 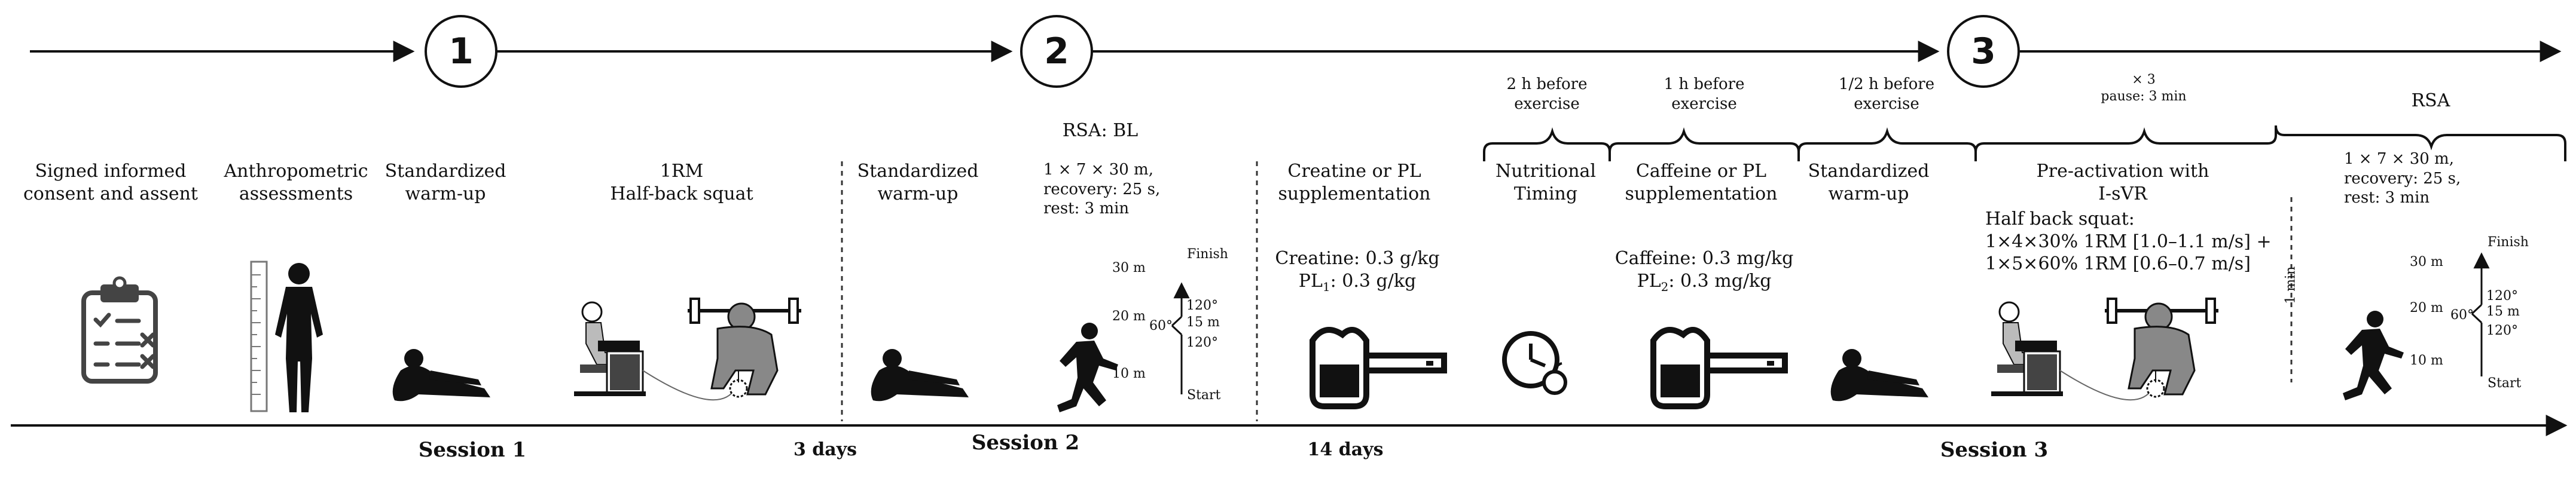 What do you see at coordinates (1983, 52) in the screenshot?
I see `step-3-circle: 3` at bounding box center [1983, 52].